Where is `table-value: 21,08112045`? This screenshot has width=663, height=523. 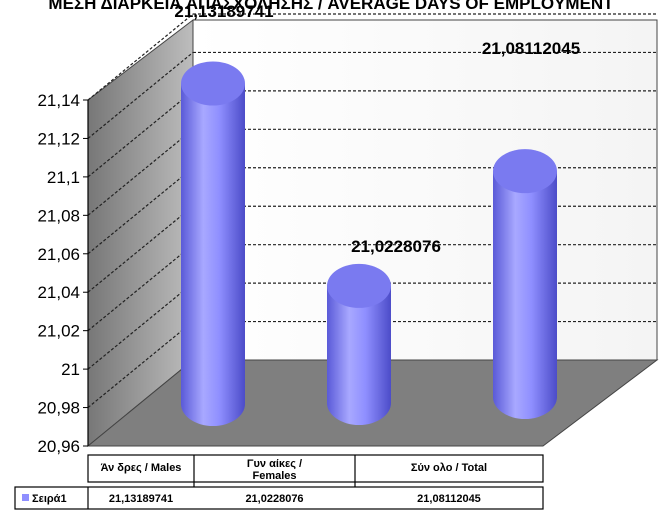
table-value: 21,08112045 is located at coordinates (449, 499).